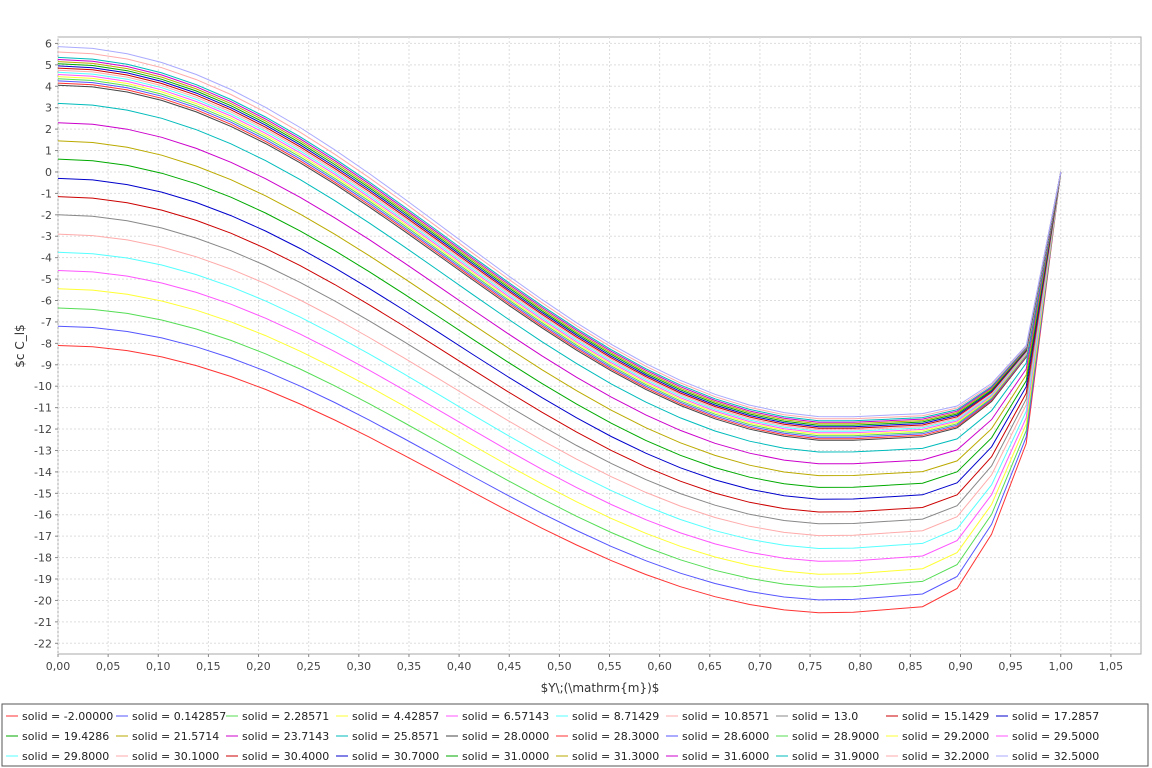 This screenshot has height=768, width=1152. I want to click on y-tick-label: -19, so click(43, 579).